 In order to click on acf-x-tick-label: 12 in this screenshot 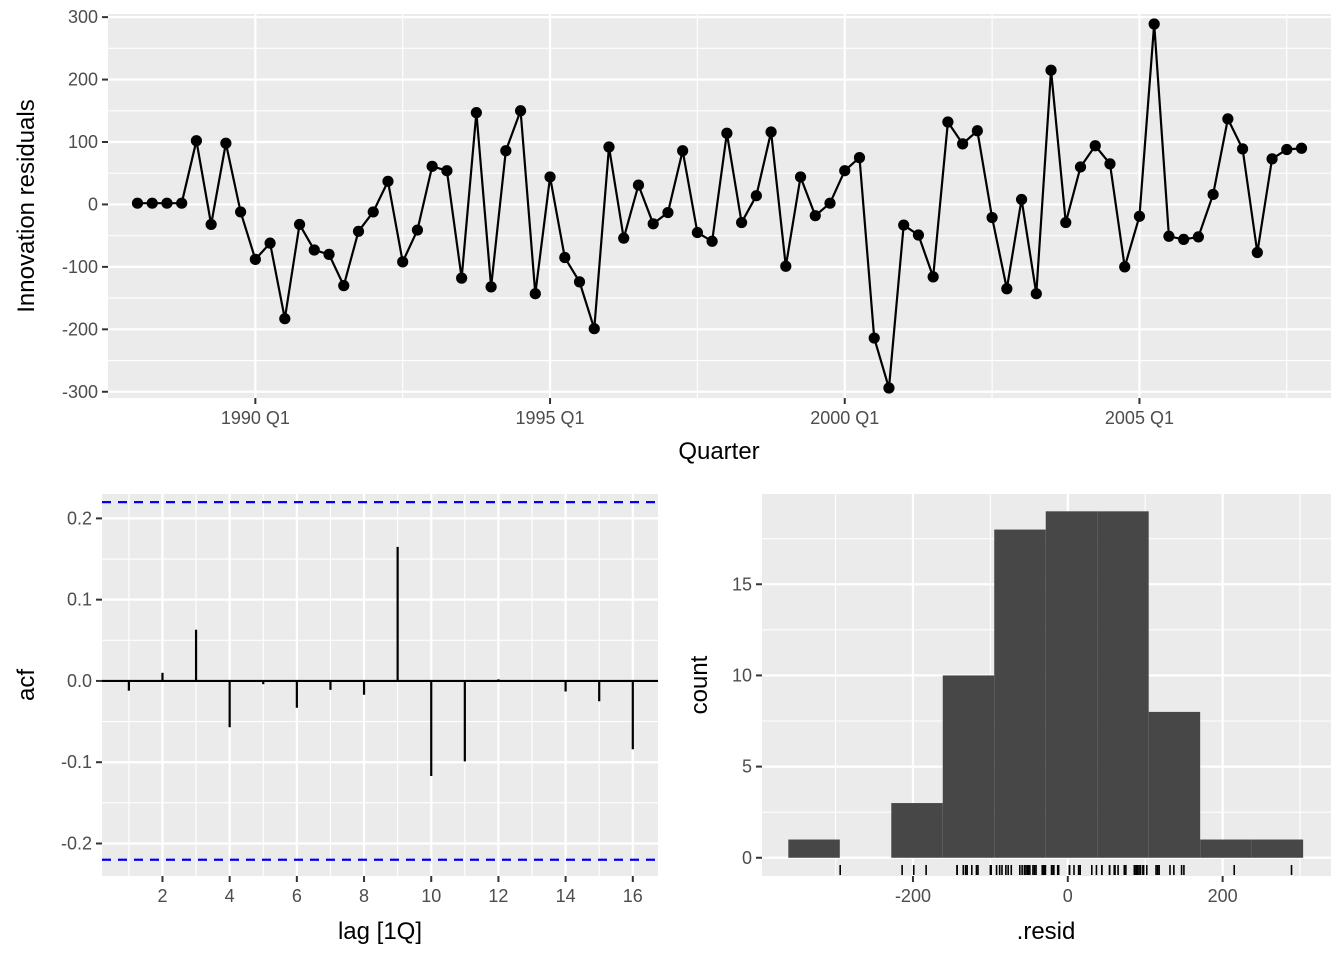, I will do `click(498, 896)`.